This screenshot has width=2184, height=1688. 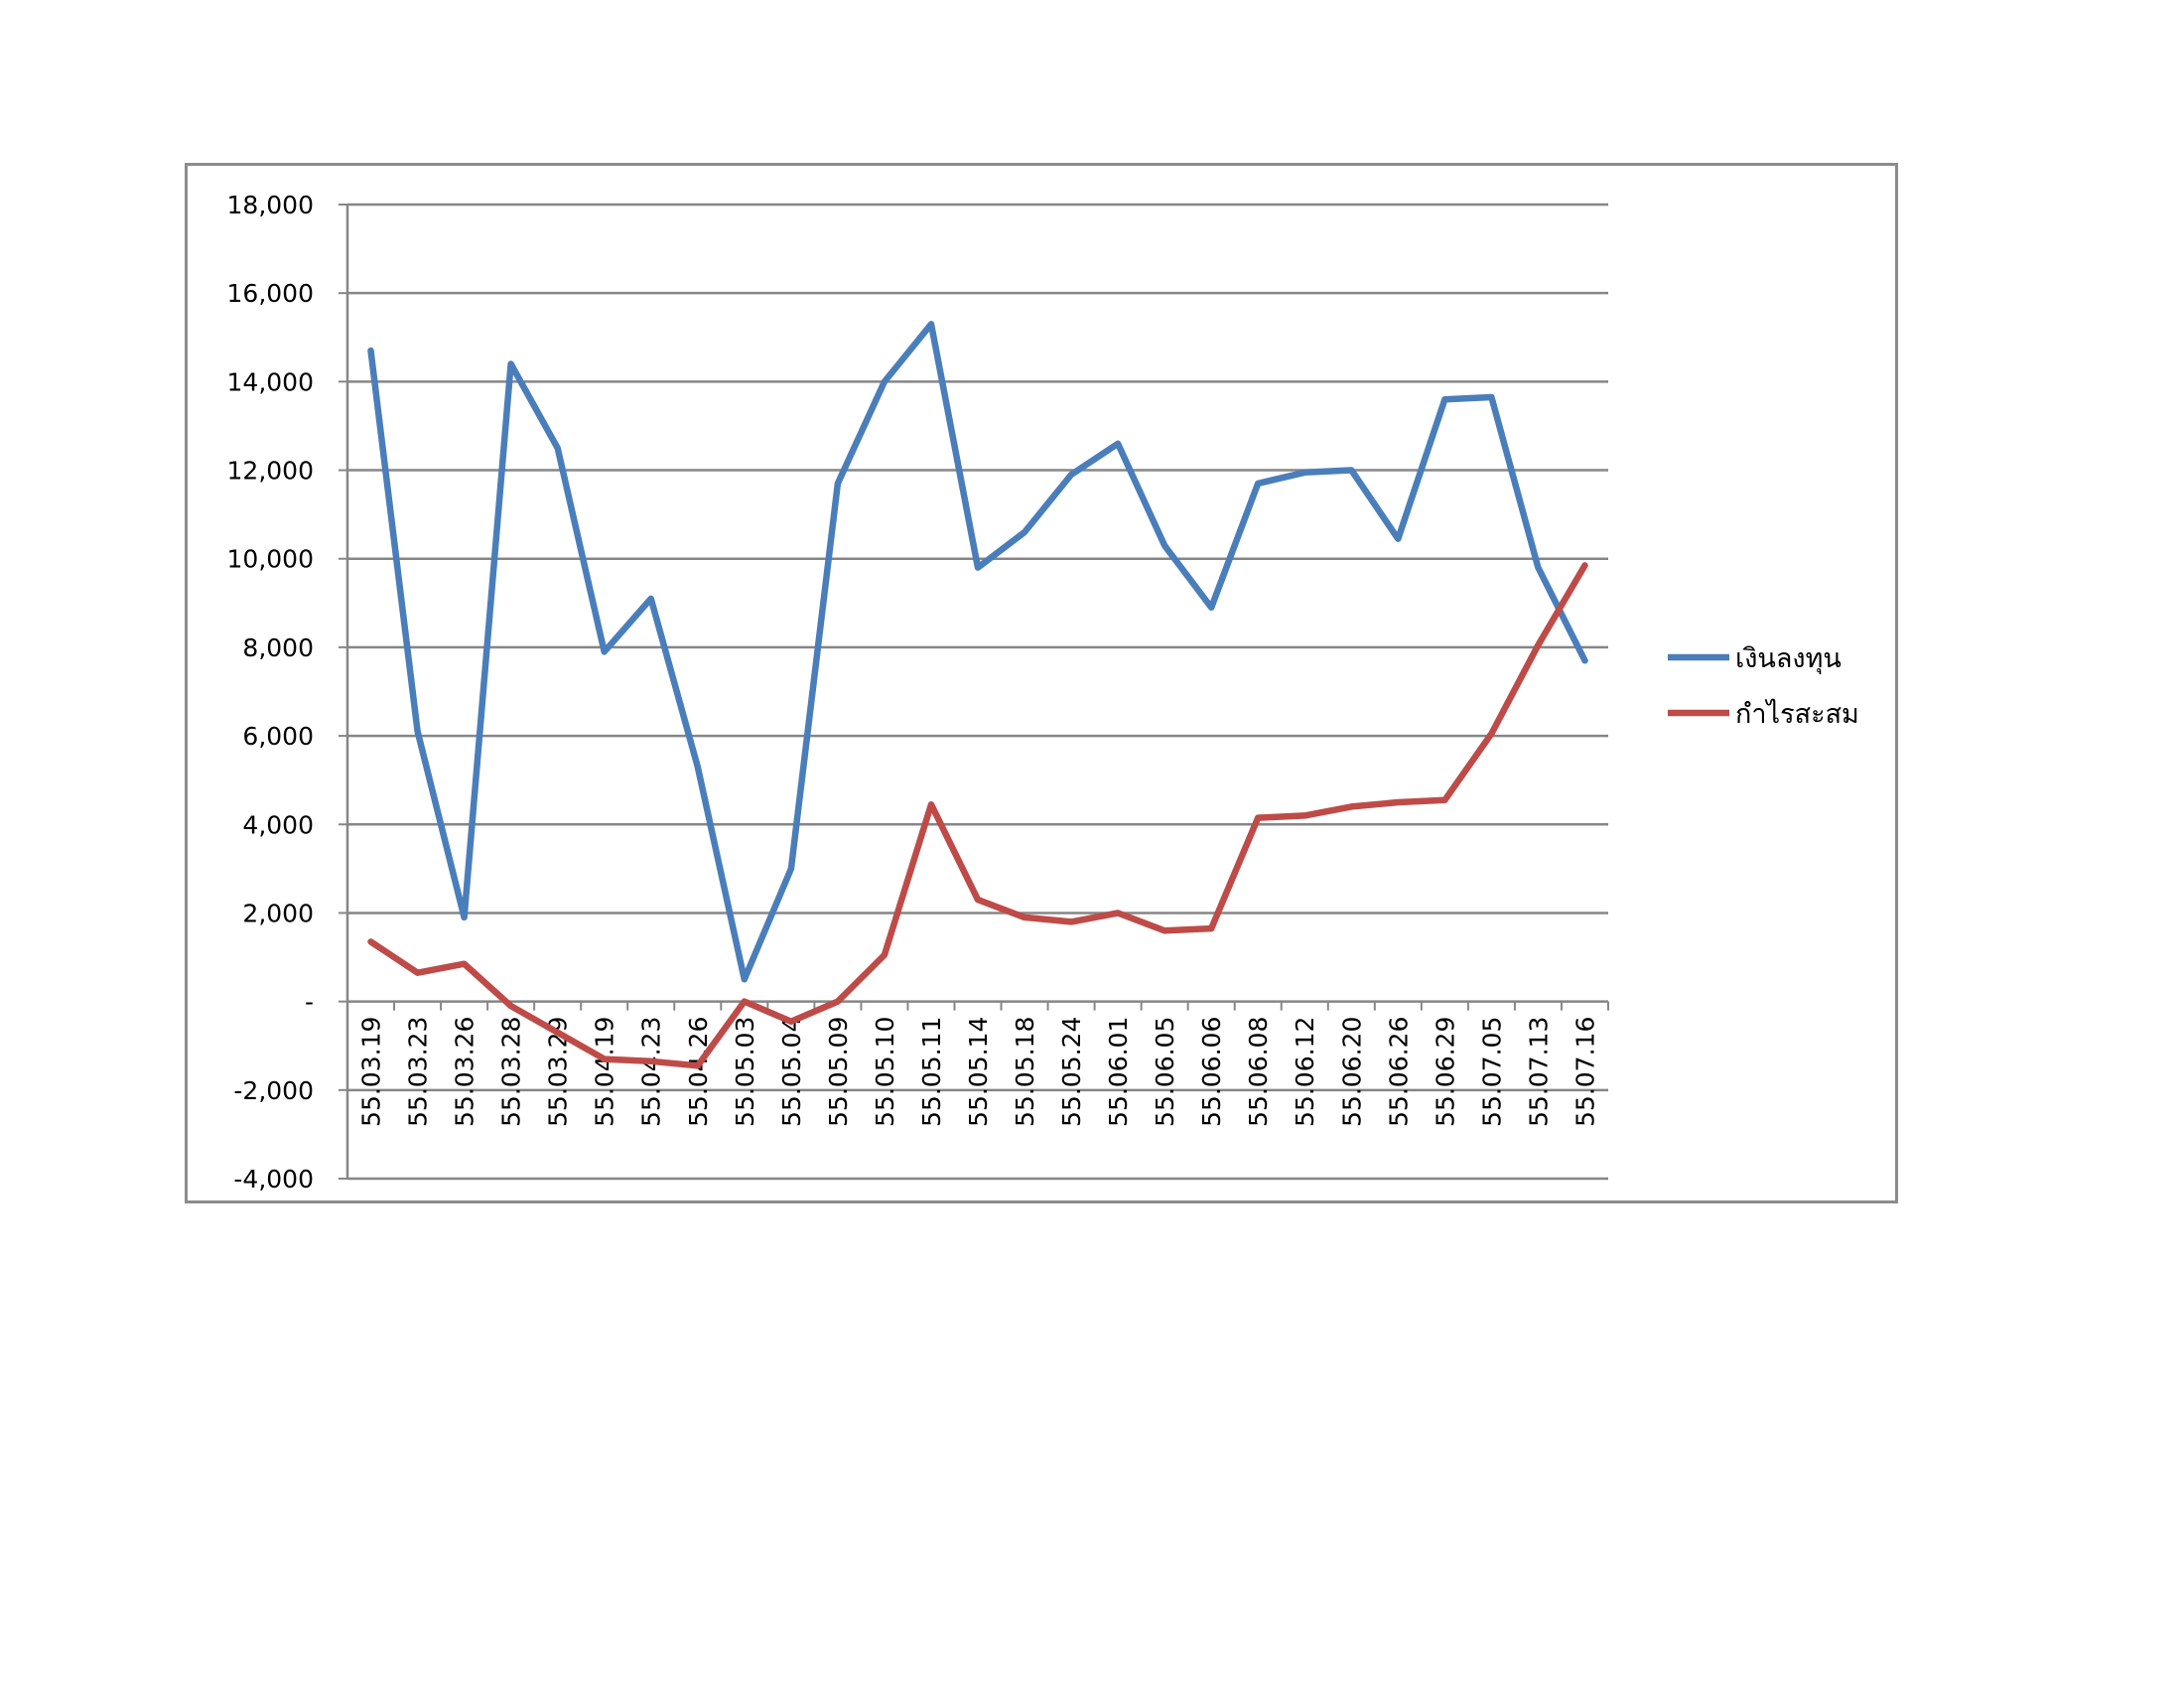 What do you see at coordinates (278, 647) in the screenshot?
I see `y-tick-label: 8,000` at bounding box center [278, 647].